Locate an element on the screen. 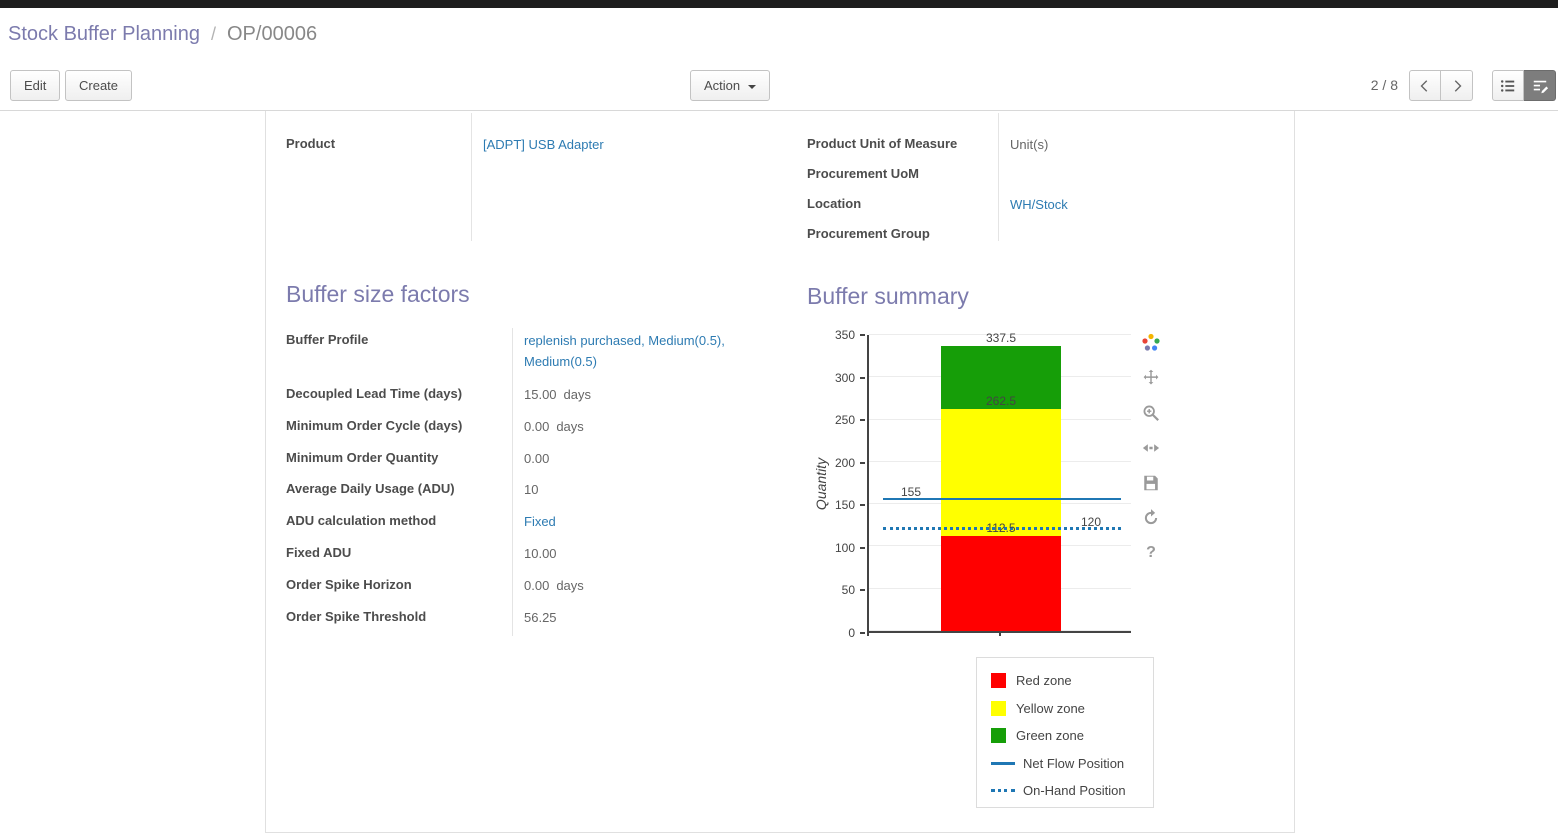 The image size is (1558, 839). field-row-order-spike-threshold: Order Spike Threshold 56.25 is located at coordinates (536, 621).